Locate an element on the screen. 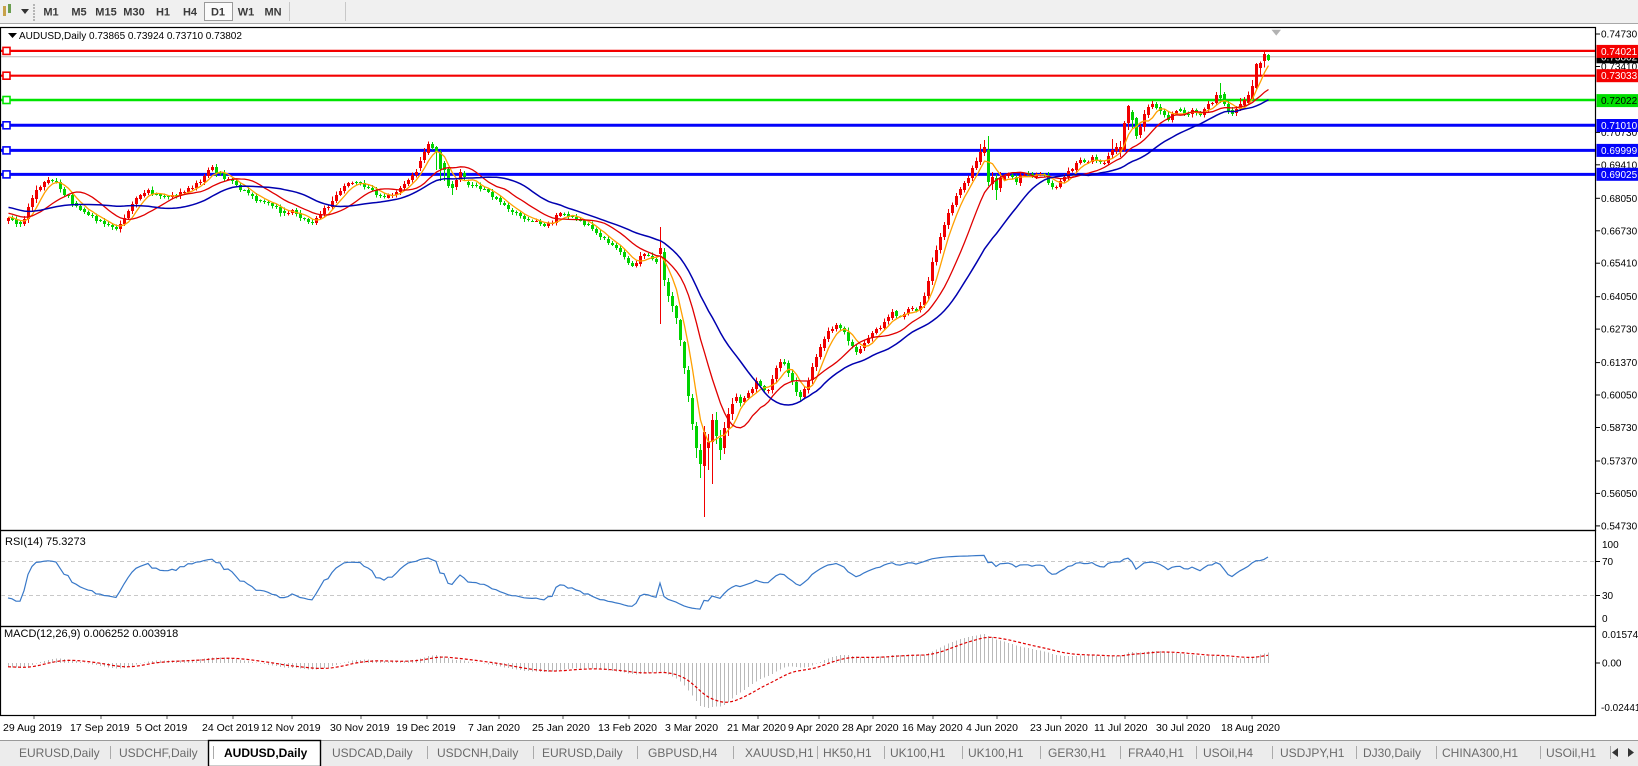 The height and width of the screenshot is (766, 1638). svg-text: 0.66730 is located at coordinates (1619, 231).